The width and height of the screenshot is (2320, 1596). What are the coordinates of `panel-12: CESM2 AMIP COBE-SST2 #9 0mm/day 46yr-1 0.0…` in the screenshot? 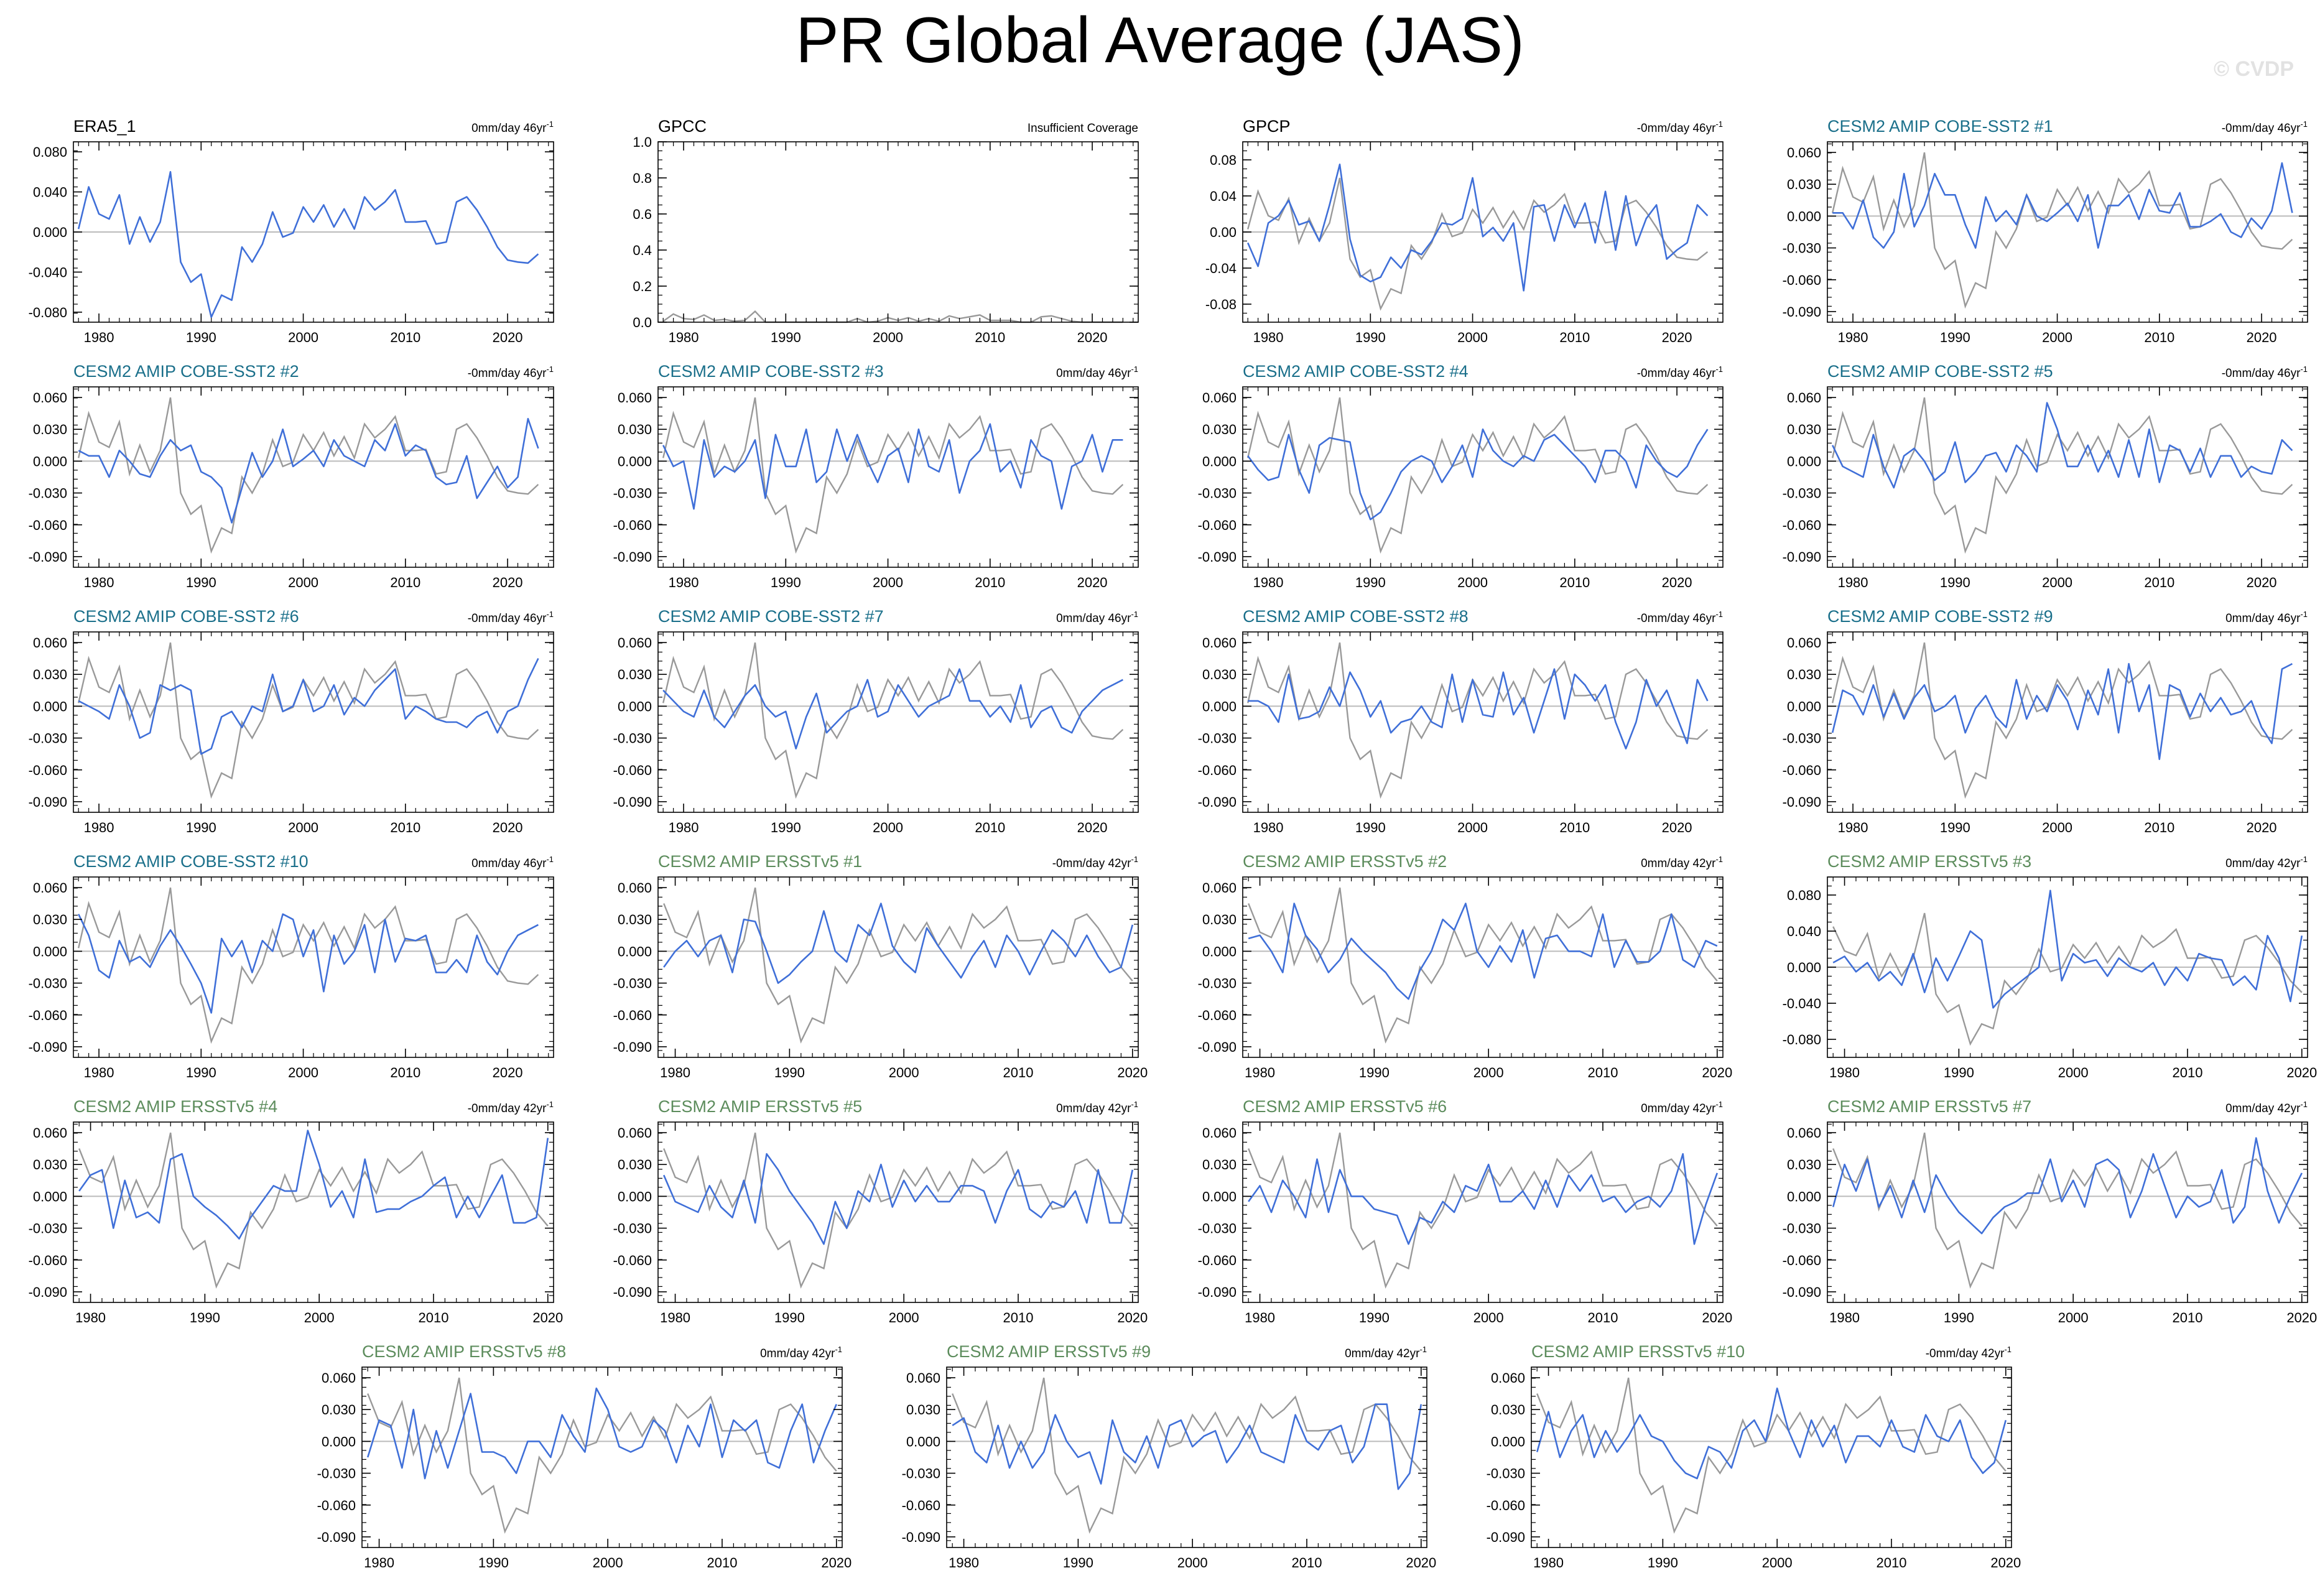 It's located at (2045, 721).